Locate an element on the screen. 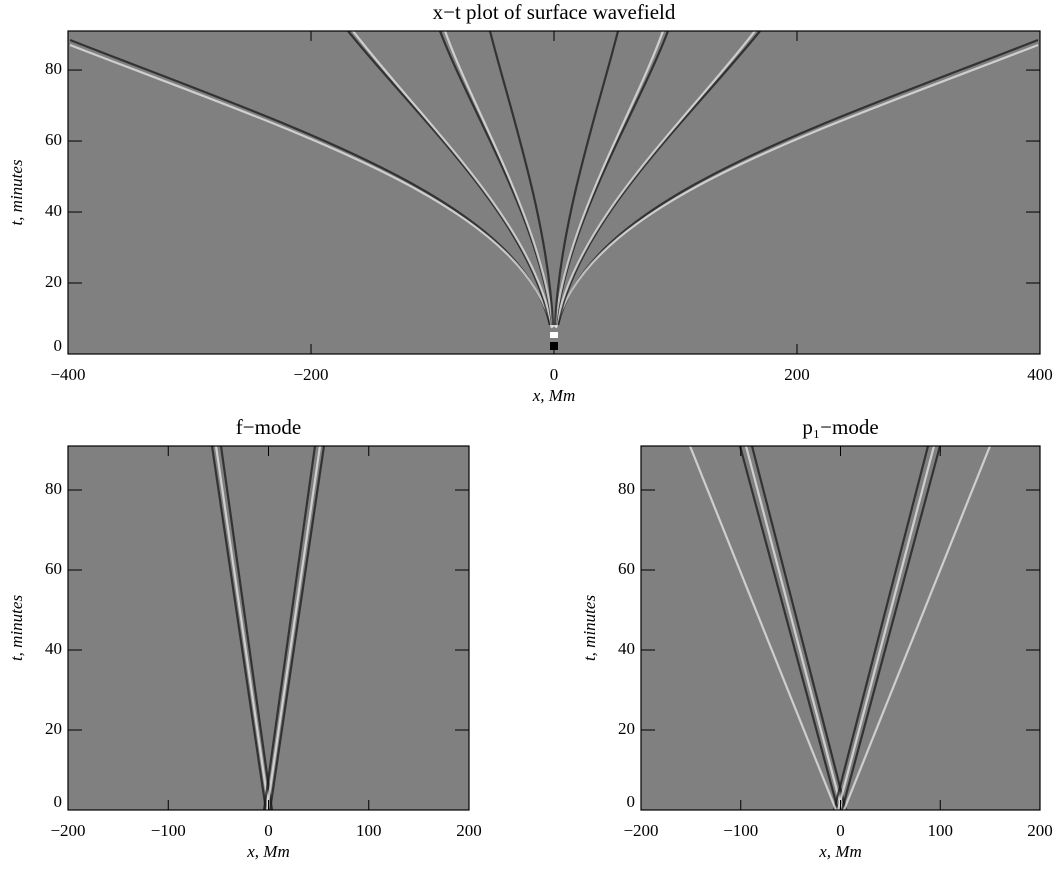 The width and height of the screenshot is (1064, 871). f-mode-ridges is located at coordinates (268, 628).